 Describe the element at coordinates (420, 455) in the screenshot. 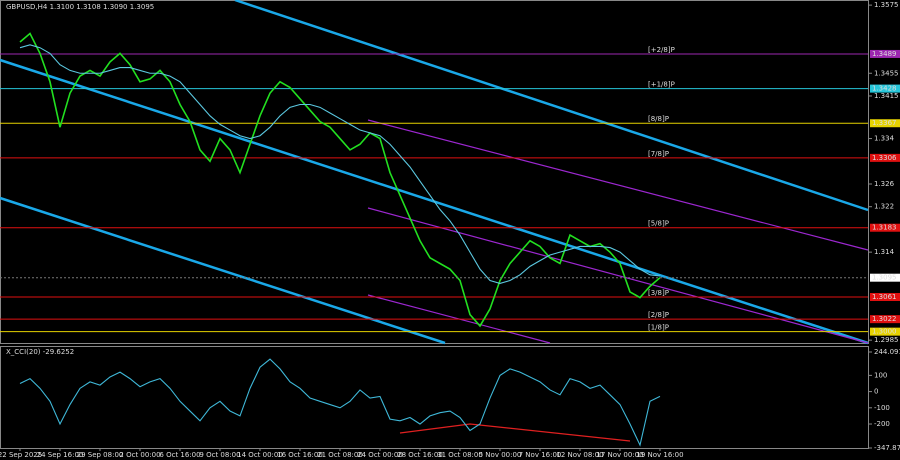

I see `x-tick-label: 28 Oct 16:00` at that location.